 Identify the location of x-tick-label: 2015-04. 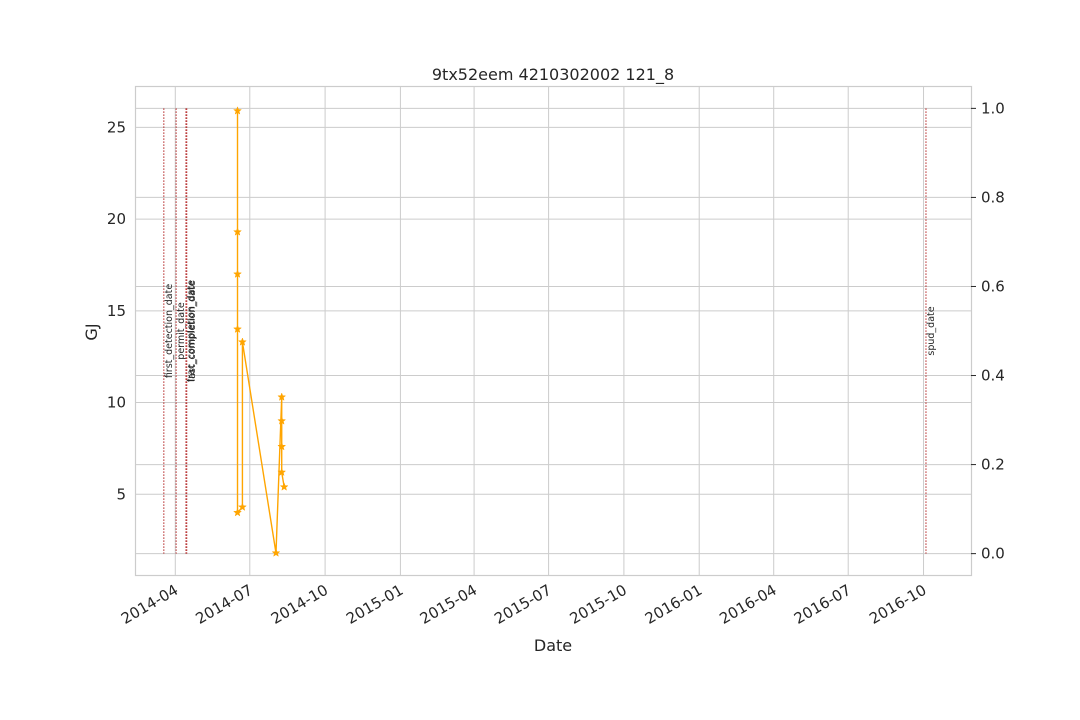
(448, 604).